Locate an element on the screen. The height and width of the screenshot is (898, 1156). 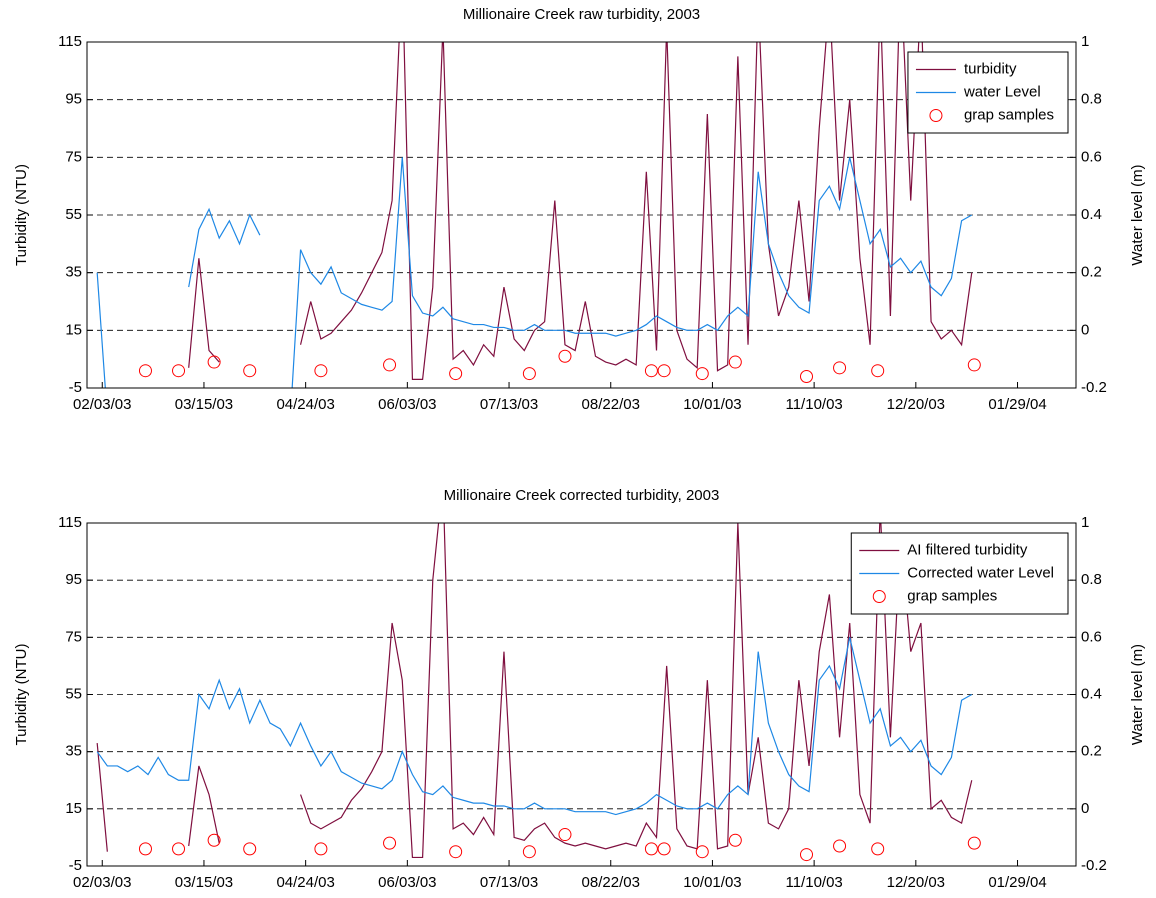
y-tick-label: 75 is located at coordinates (73, 636).